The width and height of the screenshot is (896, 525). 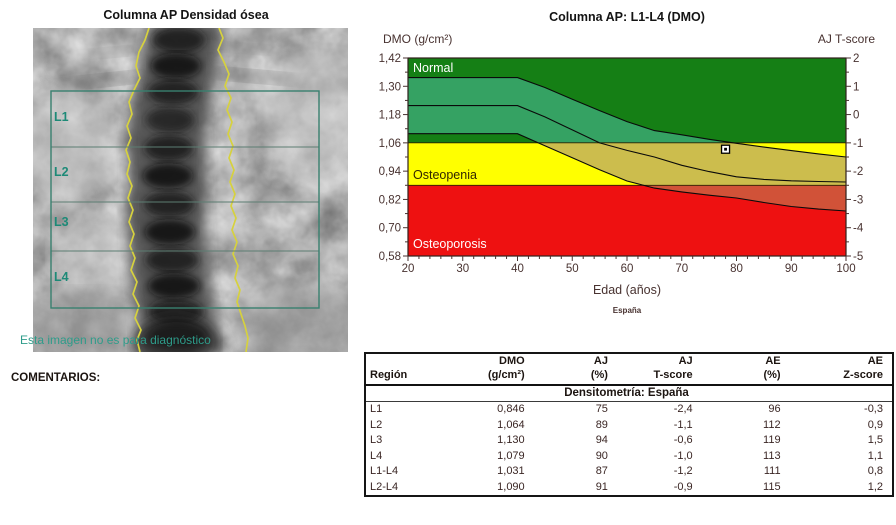 I want to click on table-row-l1-l4: L1-L4 1,031 87 -1,2 111 0,8, so click(x=629, y=472).